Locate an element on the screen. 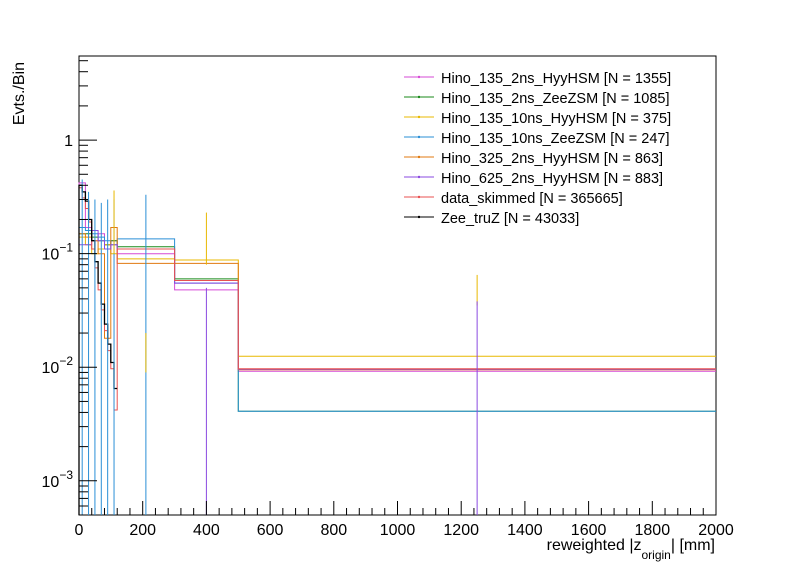 This screenshot has height=572, width=796. legend-label: Hino_625_2ns_HyyHSM [N = 883] is located at coordinates (552, 179).